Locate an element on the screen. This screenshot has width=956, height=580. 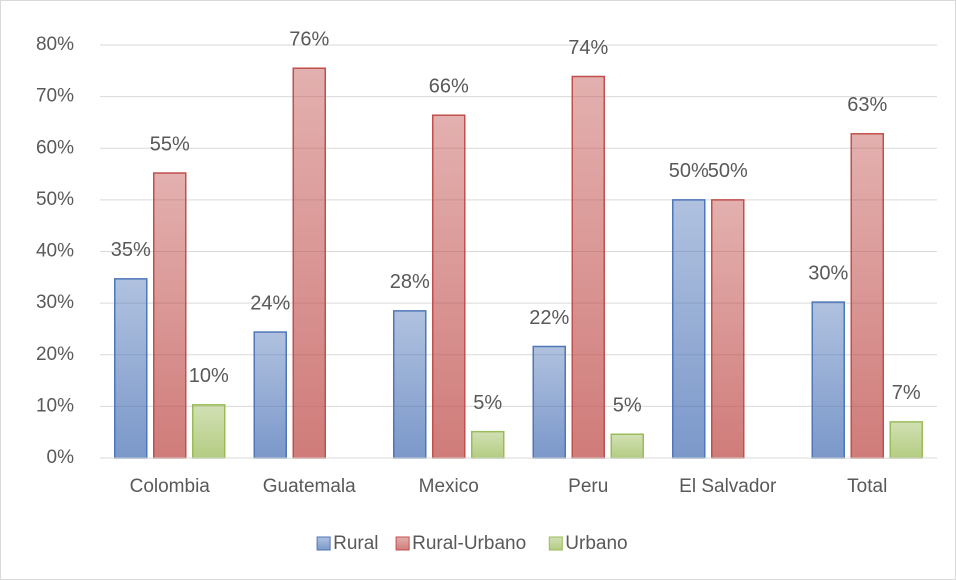
y-tick-label: 80% is located at coordinates (55, 44).